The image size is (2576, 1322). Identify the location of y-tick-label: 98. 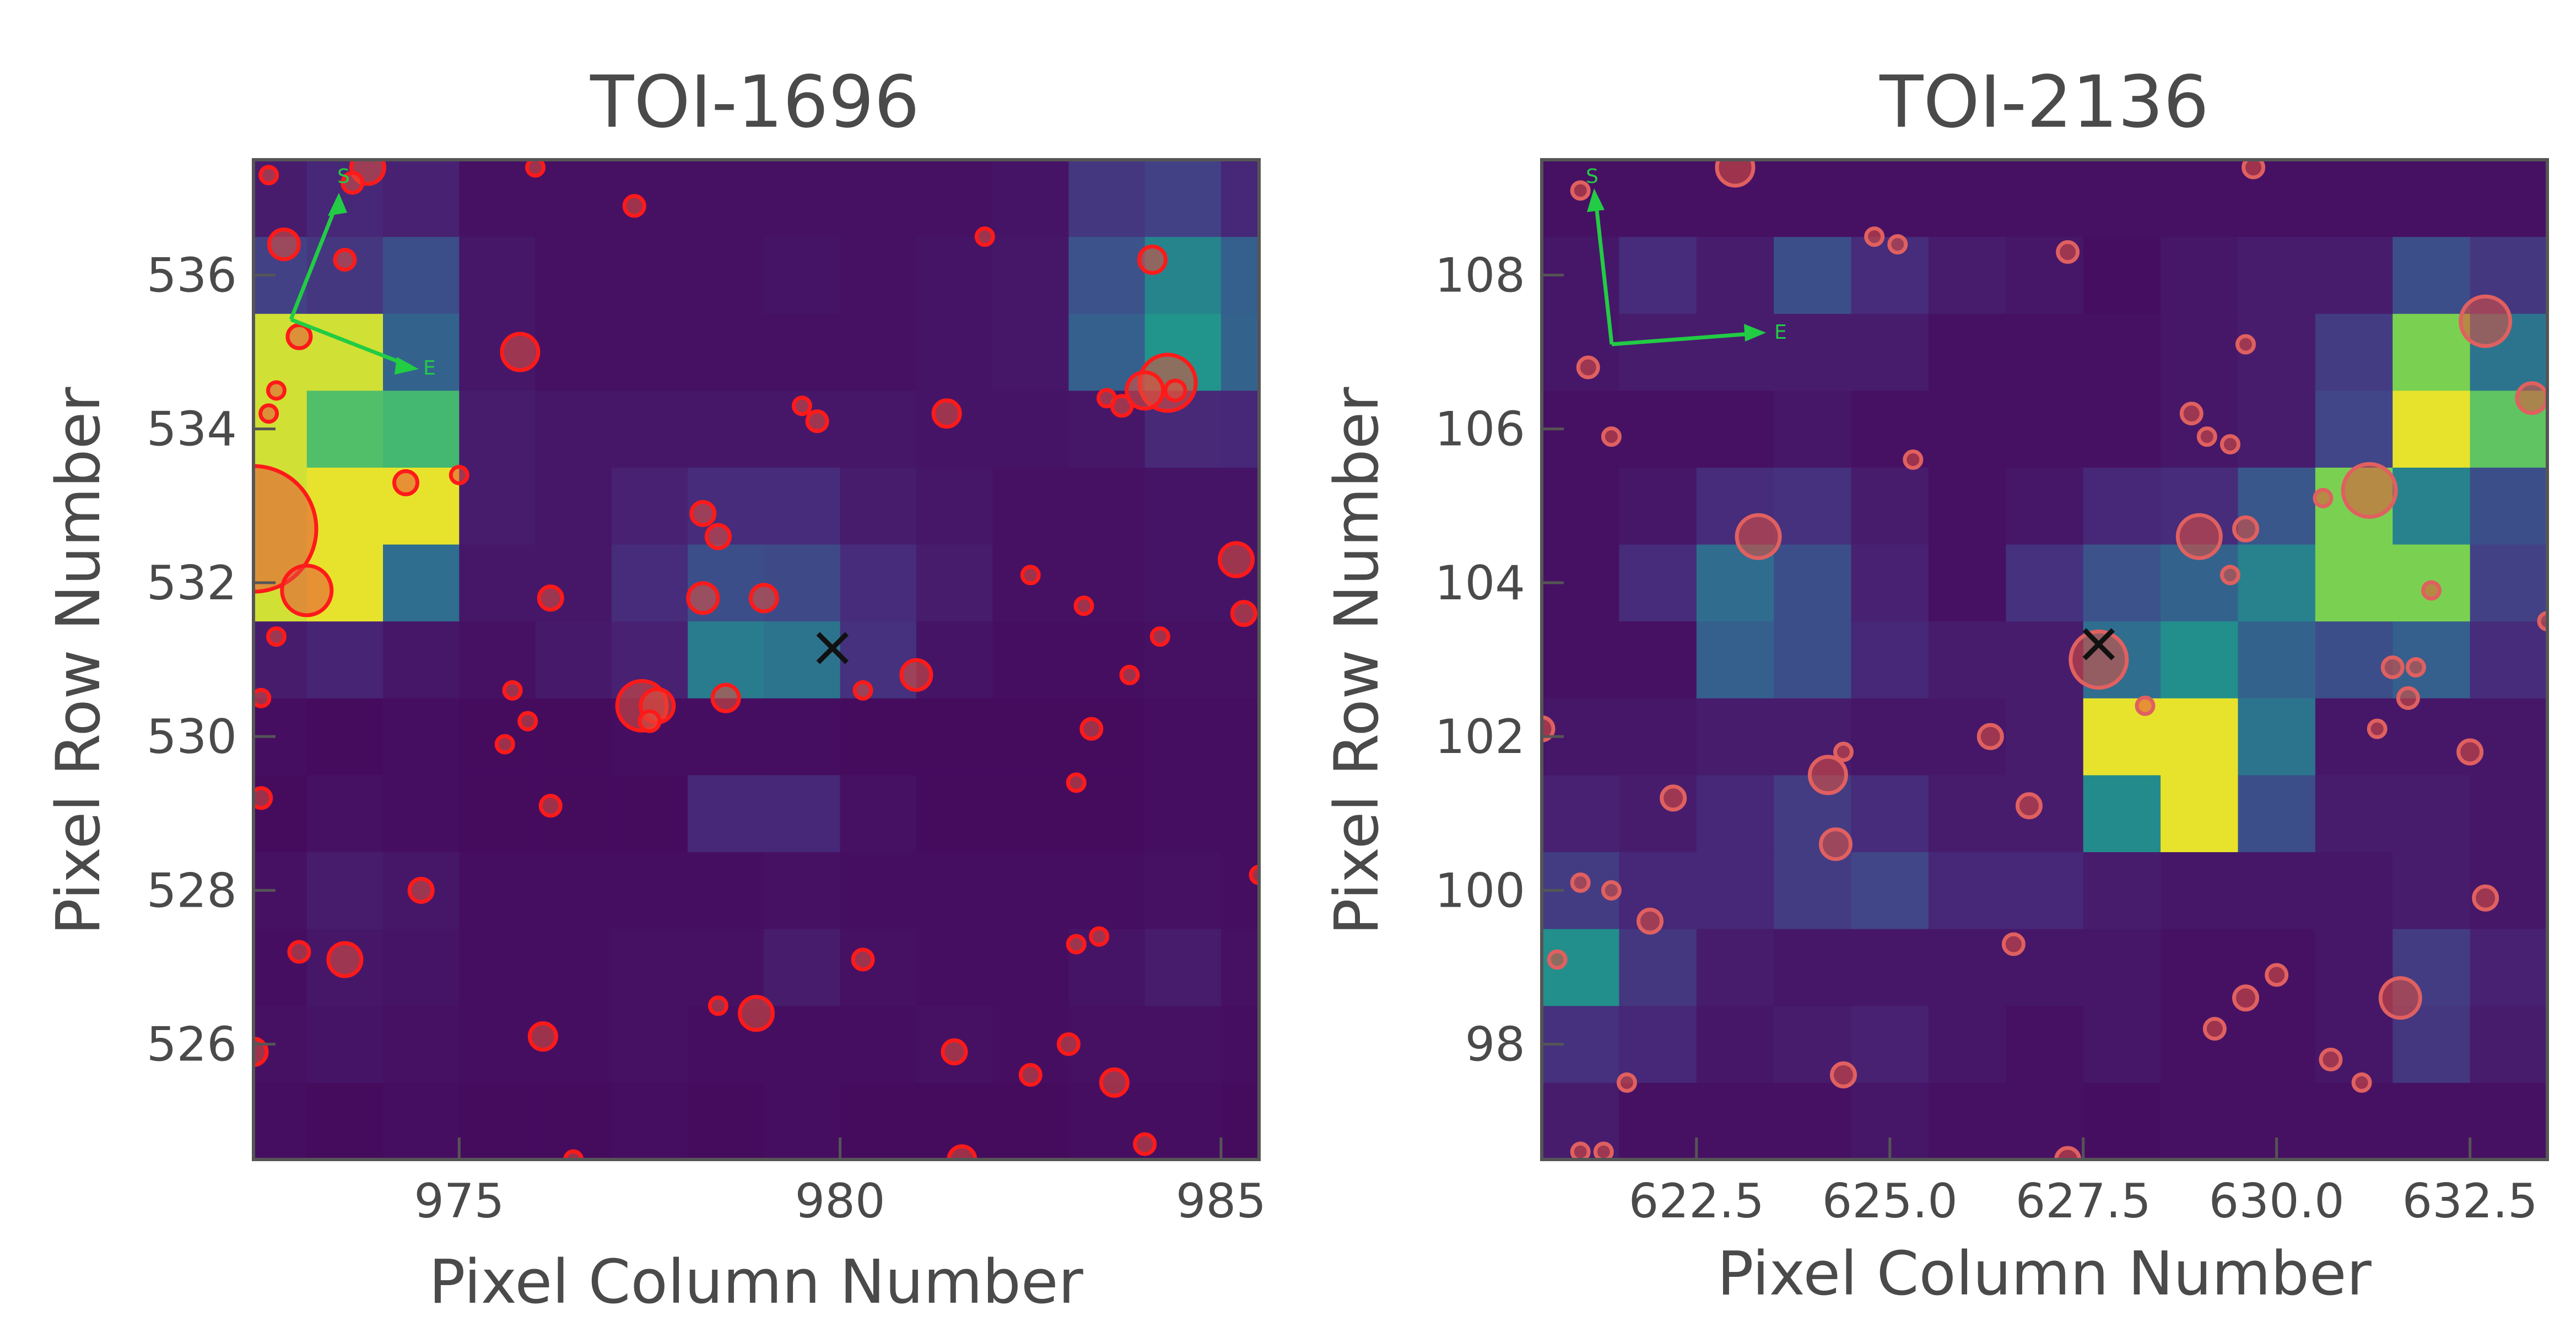
(1495, 1044).